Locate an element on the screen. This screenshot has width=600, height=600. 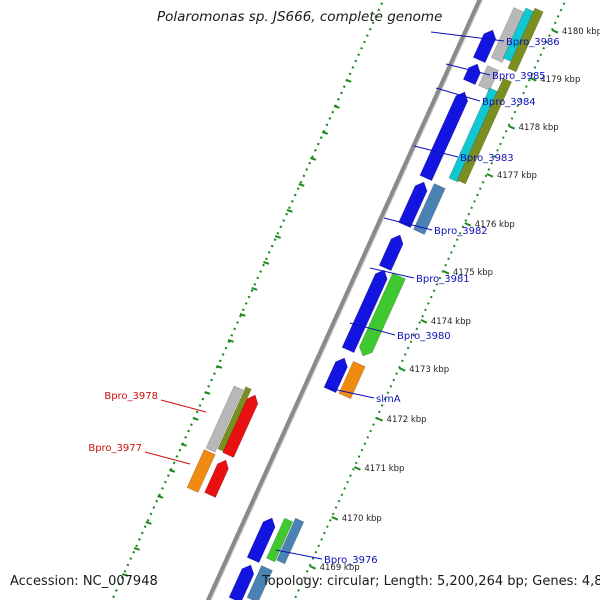
gene-label-forward: Bpro_3980 is located at coordinates (424, 336).